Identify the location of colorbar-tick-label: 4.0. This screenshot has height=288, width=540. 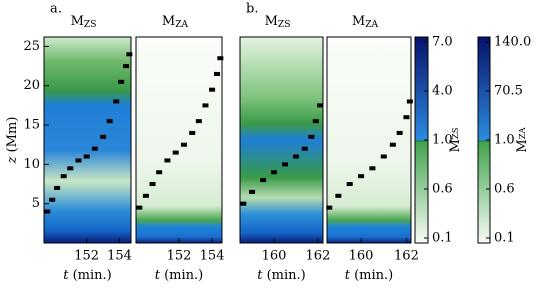
(442, 91).